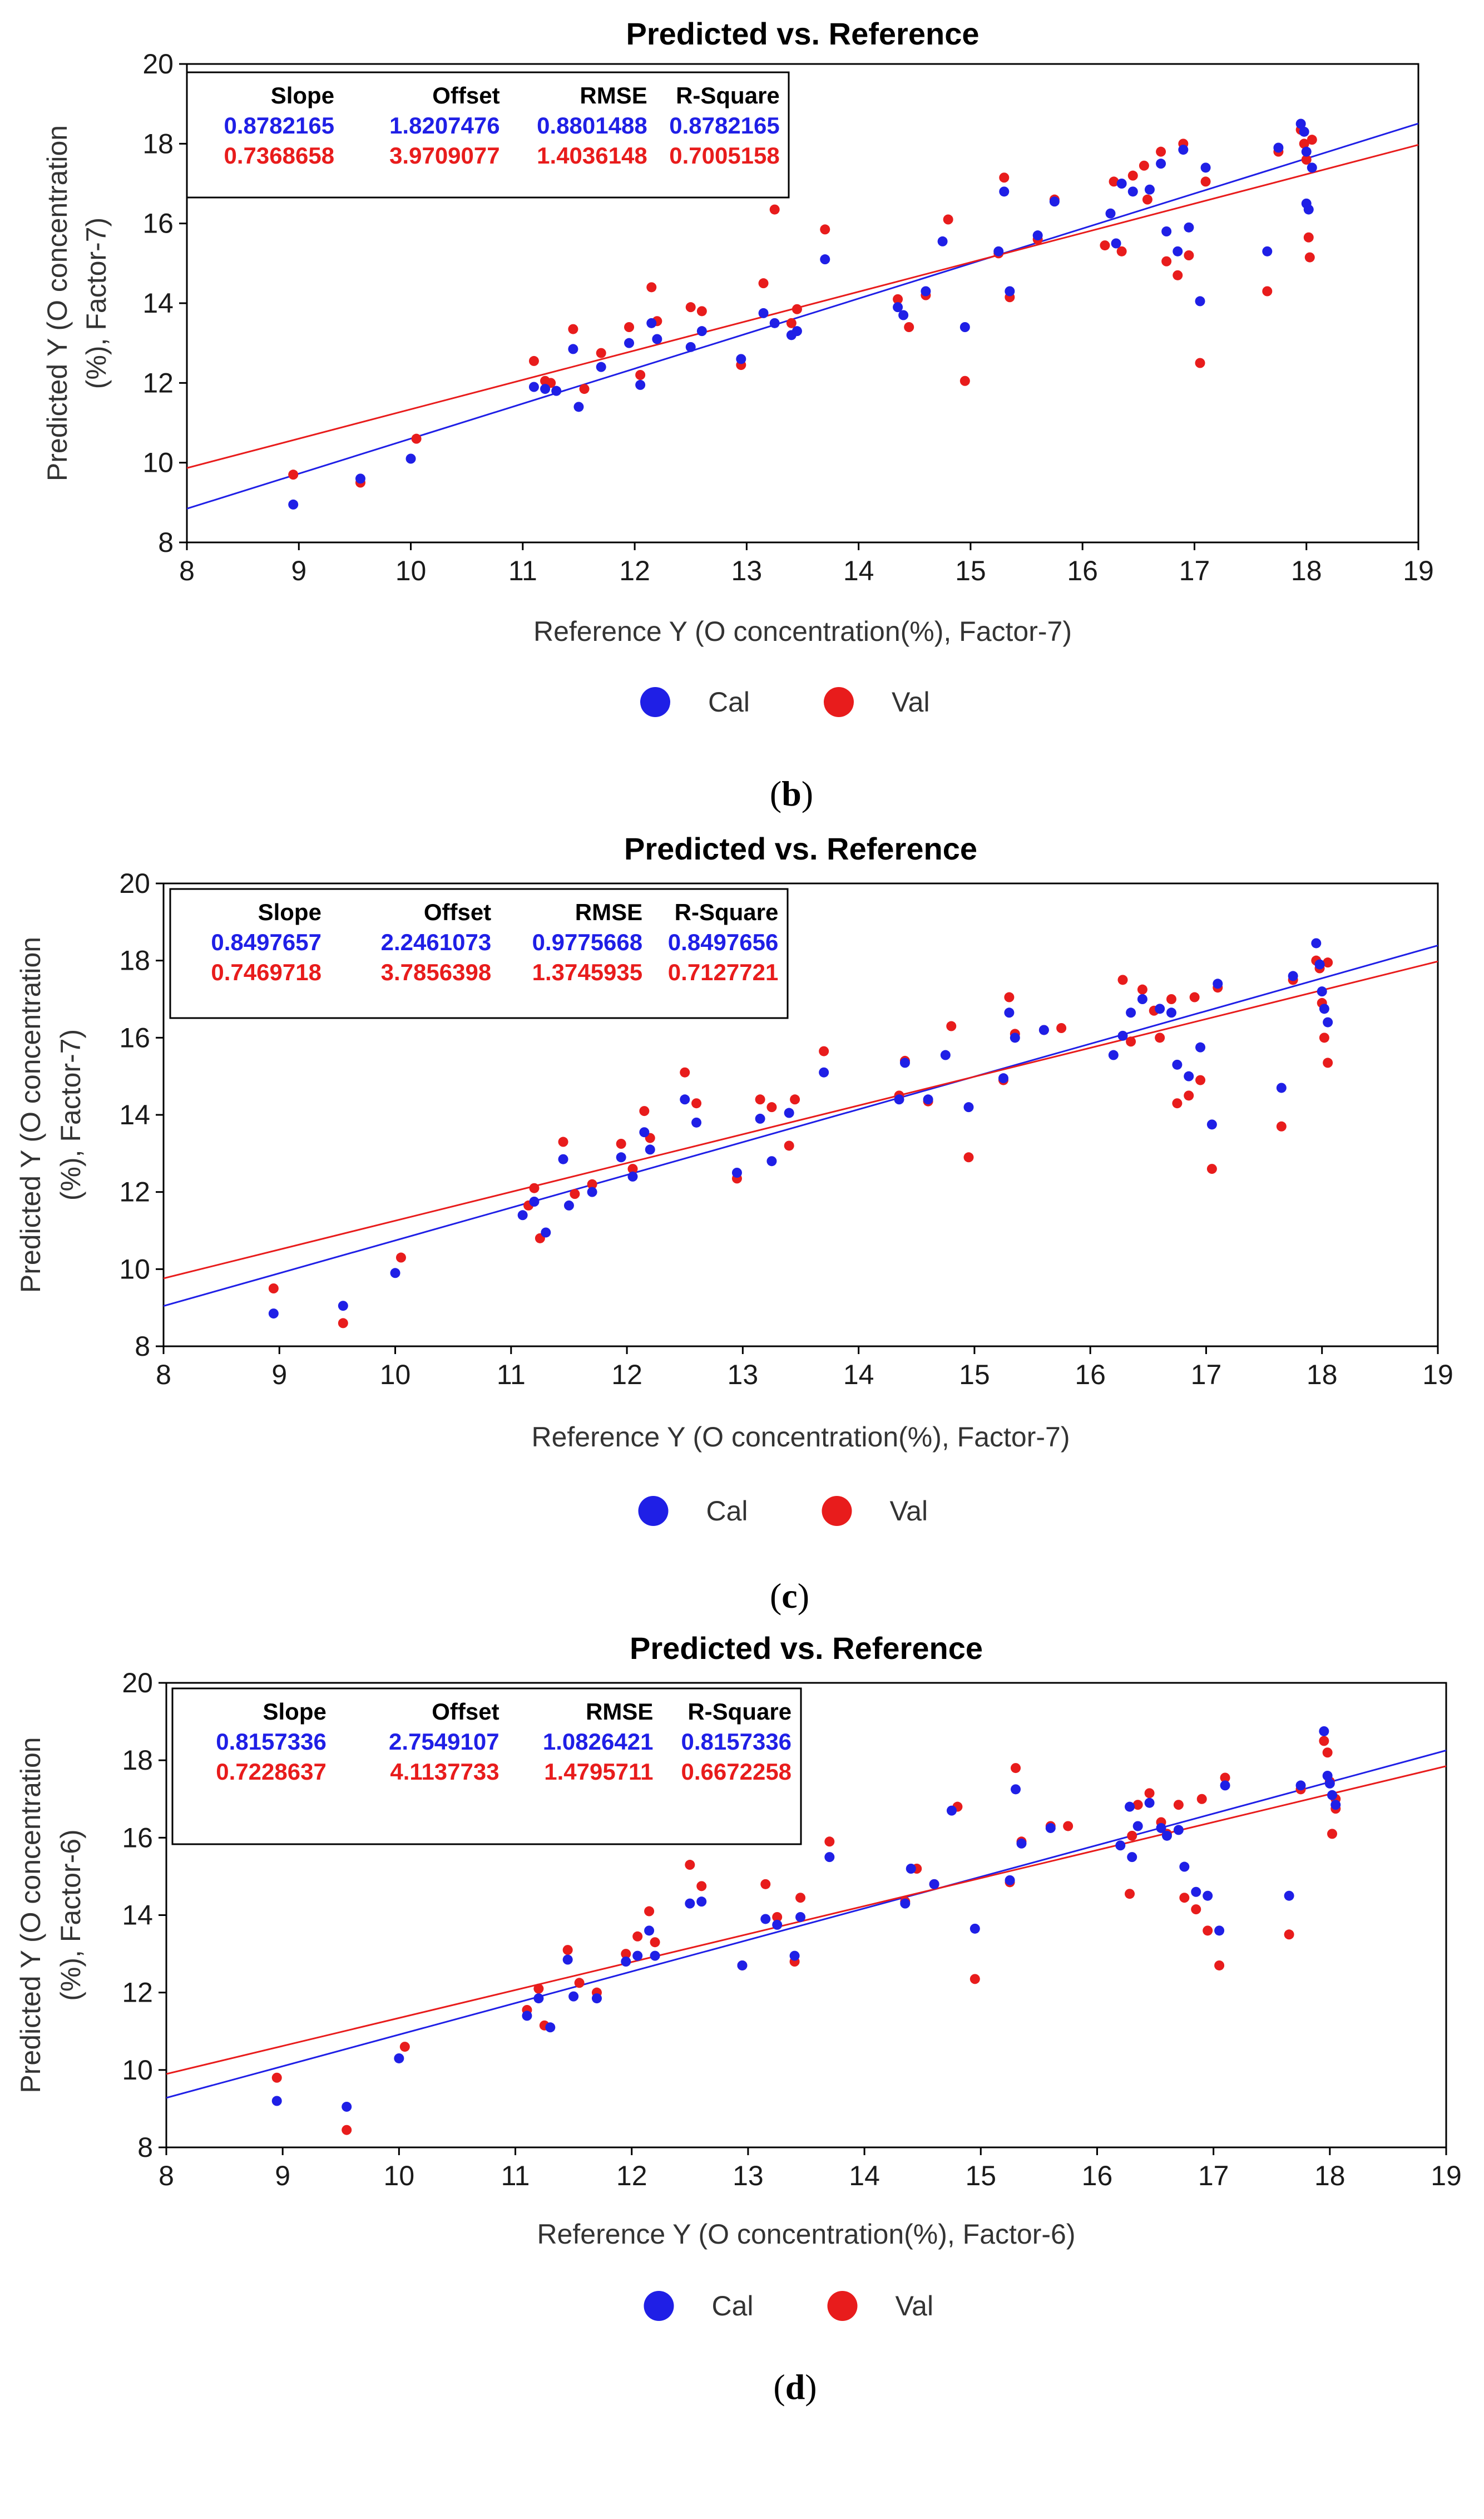 This screenshot has height=2519, width=1484. Describe the element at coordinates (1307, 570) in the screenshot. I see `x-tick-label: 18` at that location.